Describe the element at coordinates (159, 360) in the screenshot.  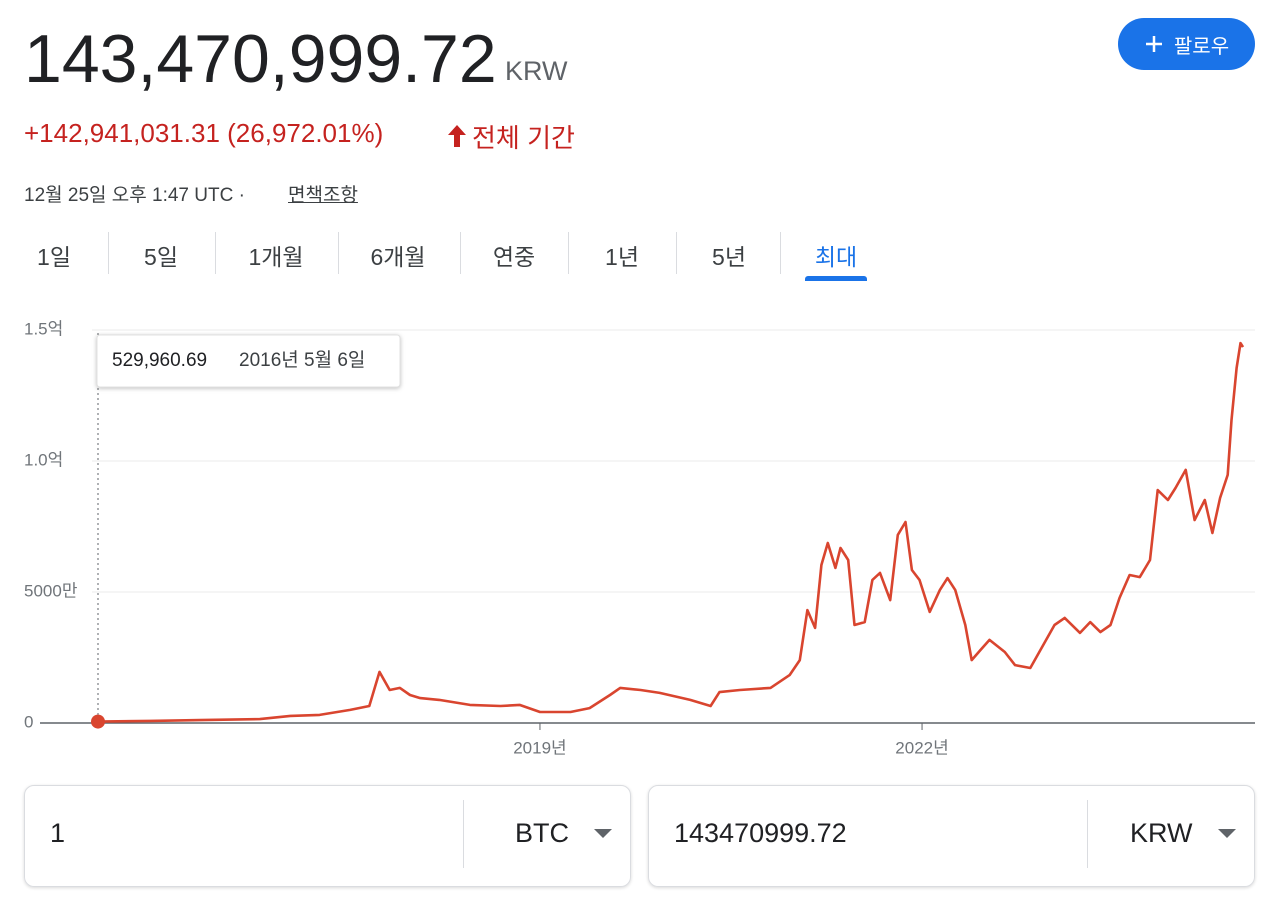
I see `tooltip-value: 529,960.69` at that location.